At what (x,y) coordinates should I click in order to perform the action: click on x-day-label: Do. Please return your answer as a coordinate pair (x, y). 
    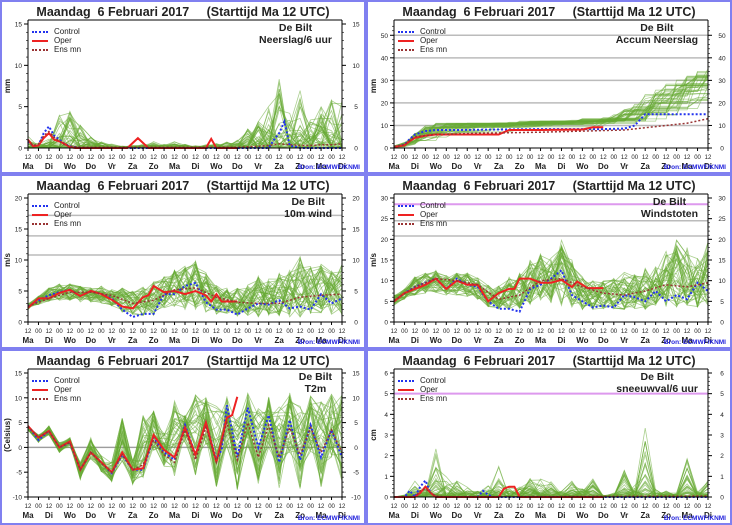
    Looking at the image, I should click on (237, 166).